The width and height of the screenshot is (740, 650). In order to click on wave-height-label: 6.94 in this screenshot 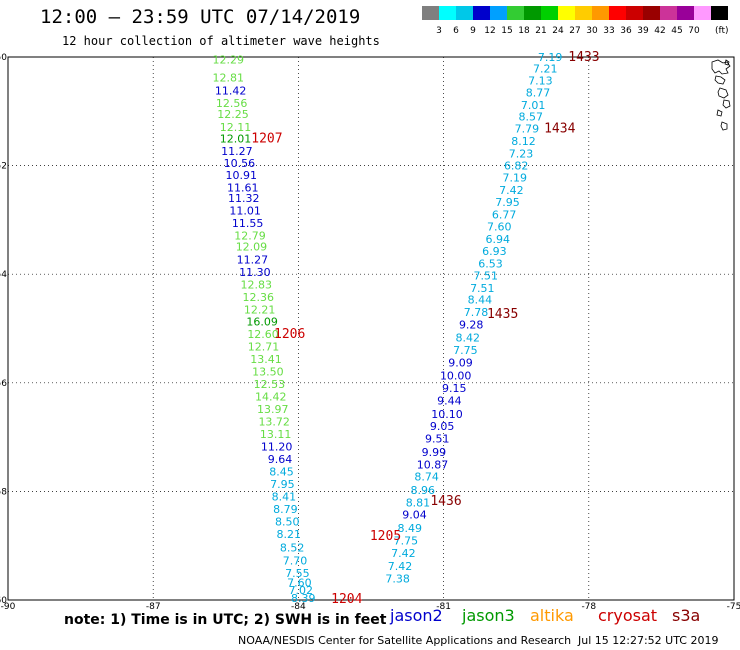, I will do `click(498, 239)`.